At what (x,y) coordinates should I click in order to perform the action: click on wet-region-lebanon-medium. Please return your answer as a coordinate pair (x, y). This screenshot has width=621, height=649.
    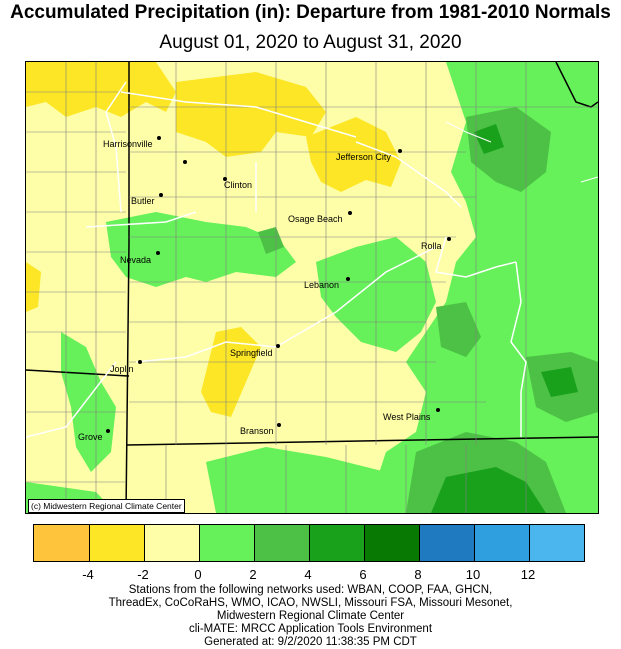
    Looking at the image, I should click on (458, 329).